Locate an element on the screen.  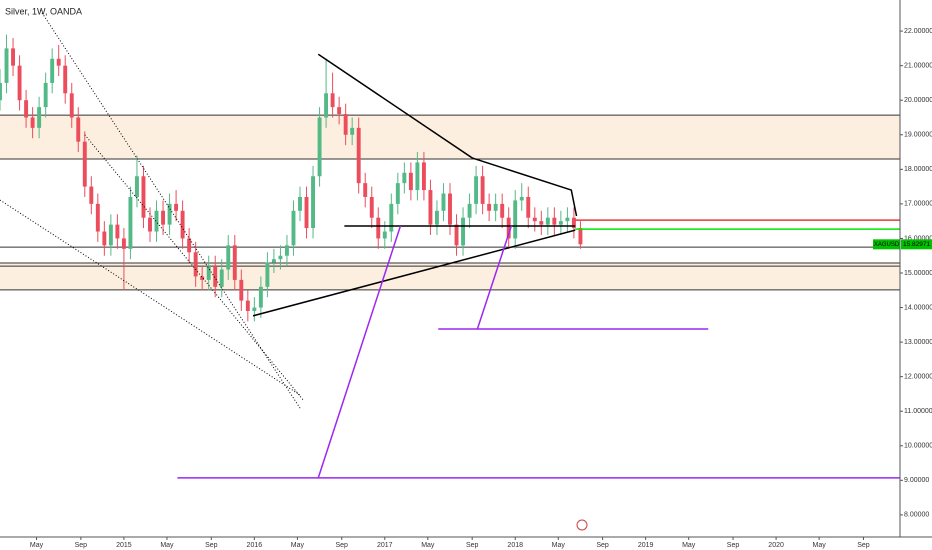
price-axis-bg is located at coordinates (916, 275).